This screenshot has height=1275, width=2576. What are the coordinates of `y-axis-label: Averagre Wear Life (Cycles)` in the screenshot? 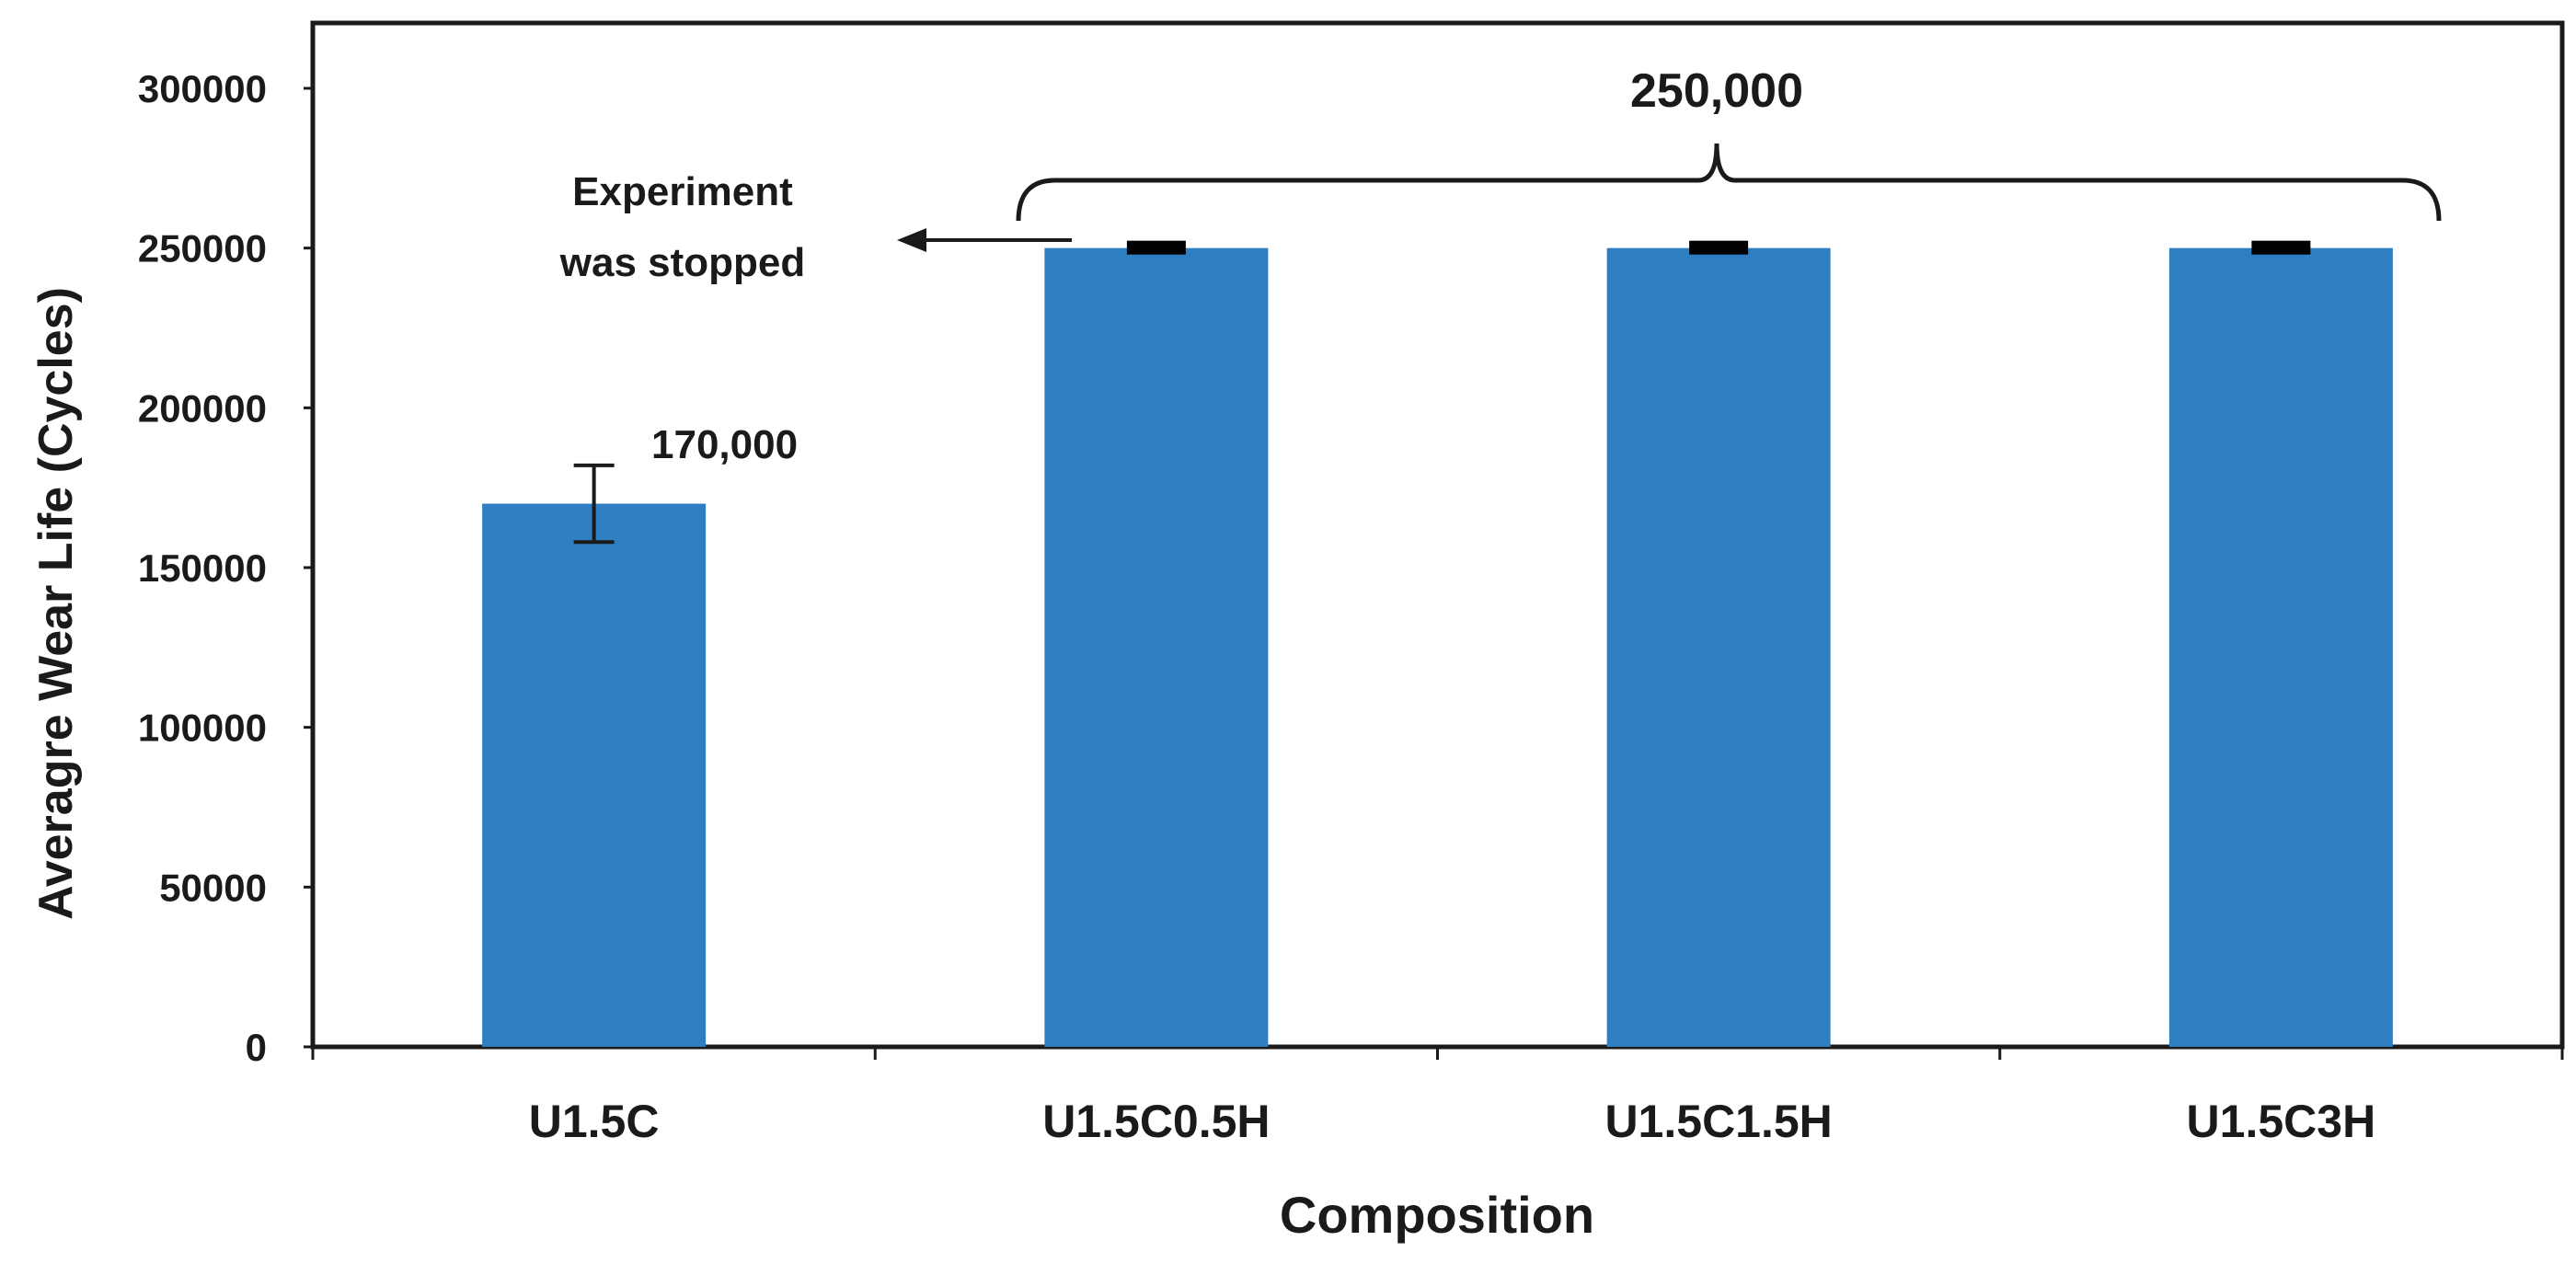 It's located at (56, 604).